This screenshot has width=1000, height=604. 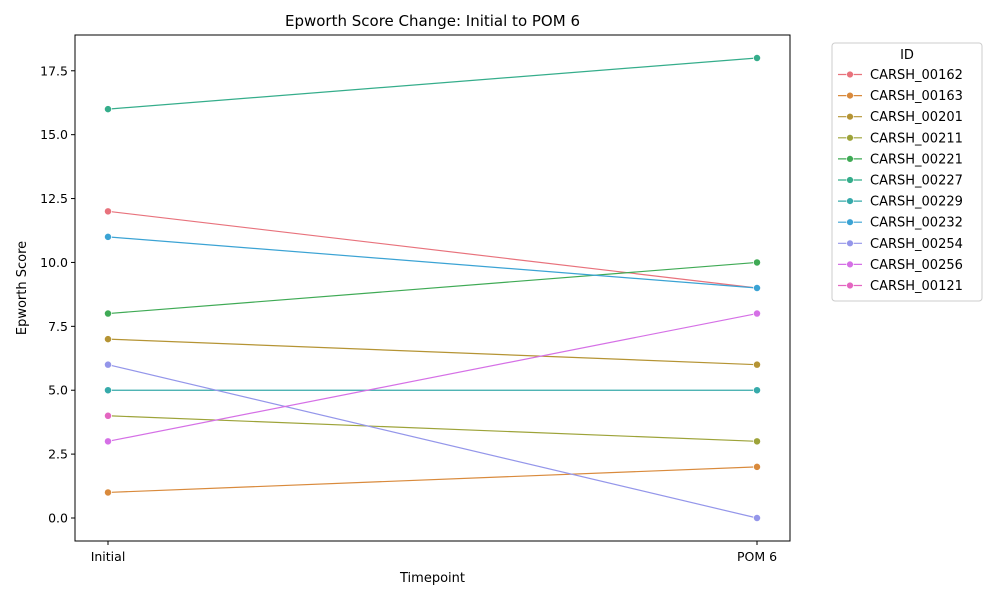 What do you see at coordinates (916, 202) in the screenshot?
I see `legend-label: CARSH_00229` at bounding box center [916, 202].